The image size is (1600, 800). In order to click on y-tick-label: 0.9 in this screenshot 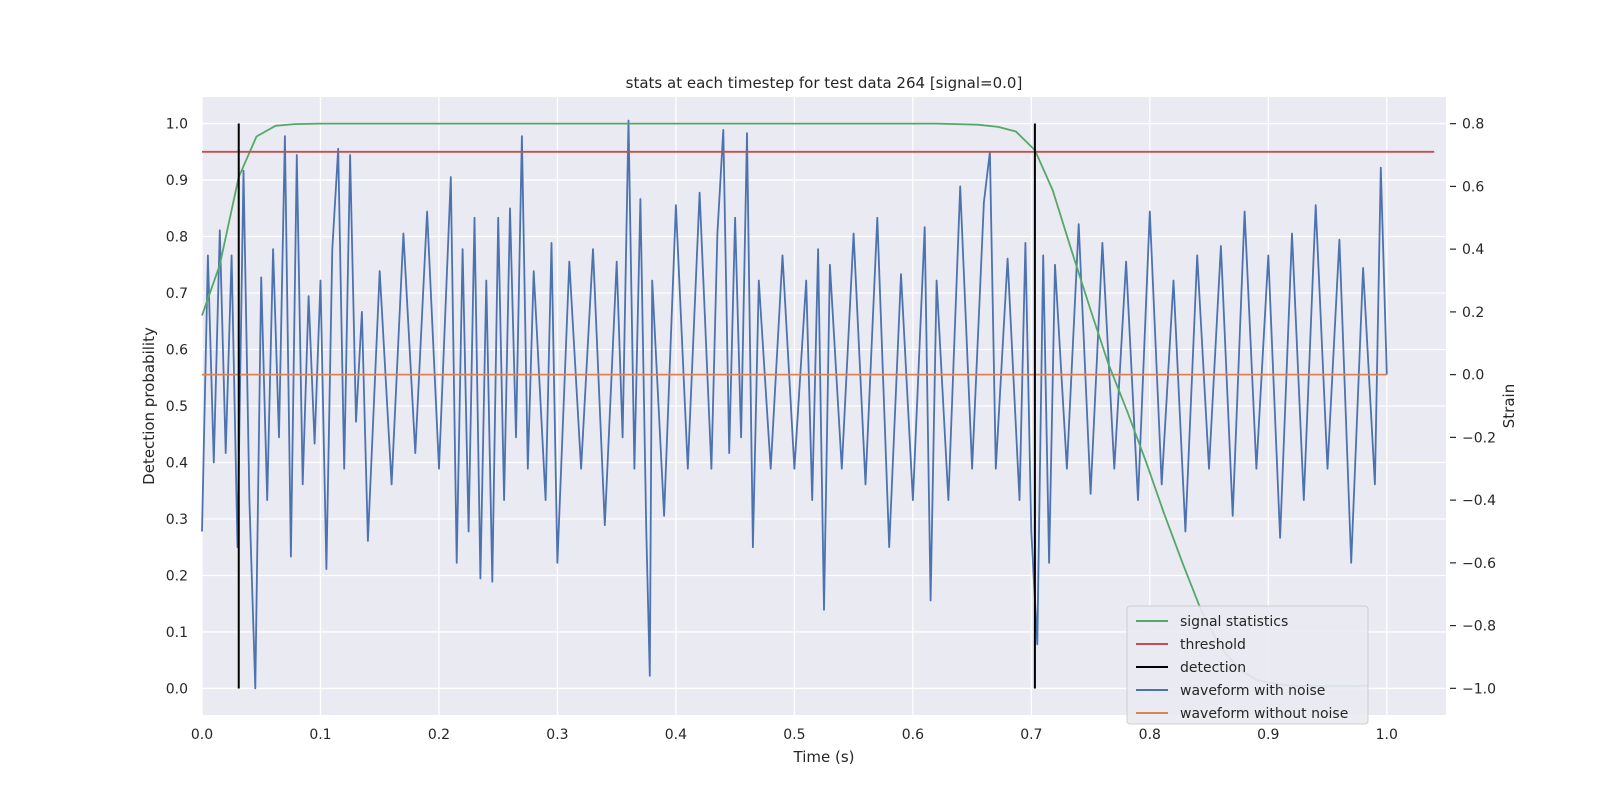, I will do `click(177, 181)`.